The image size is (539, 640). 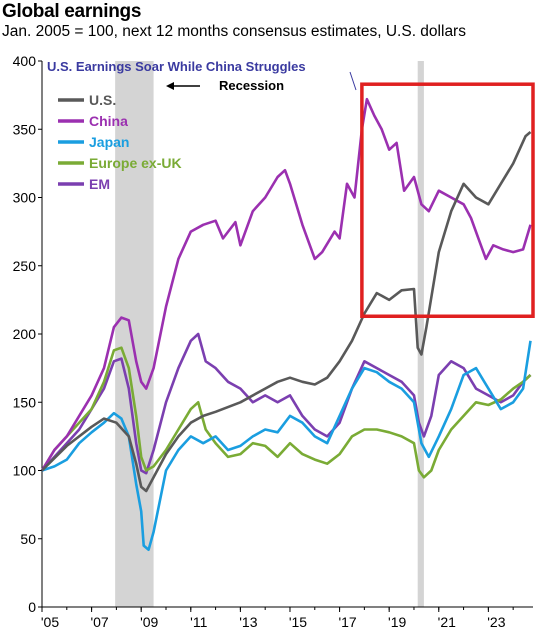 What do you see at coordinates (25, 266) in the screenshot?
I see `y-tick-label: 250` at bounding box center [25, 266].